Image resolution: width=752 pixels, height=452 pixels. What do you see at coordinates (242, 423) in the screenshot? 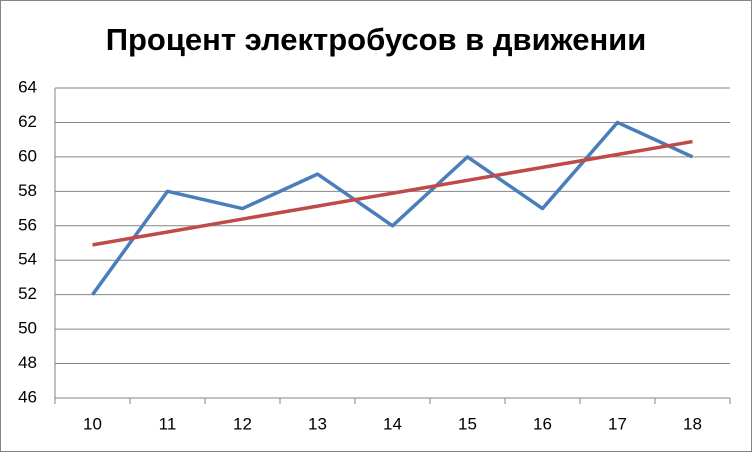
I see `x-tick-label: 12` at bounding box center [242, 423].